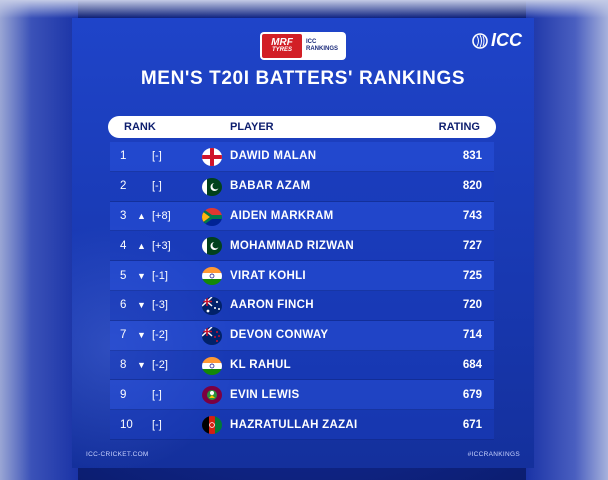 The width and height of the screenshot is (608, 480). What do you see at coordinates (265, 394) in the screenshot?
I see `player-name: EVIN LEWIS` at bounding box center [265, 394].